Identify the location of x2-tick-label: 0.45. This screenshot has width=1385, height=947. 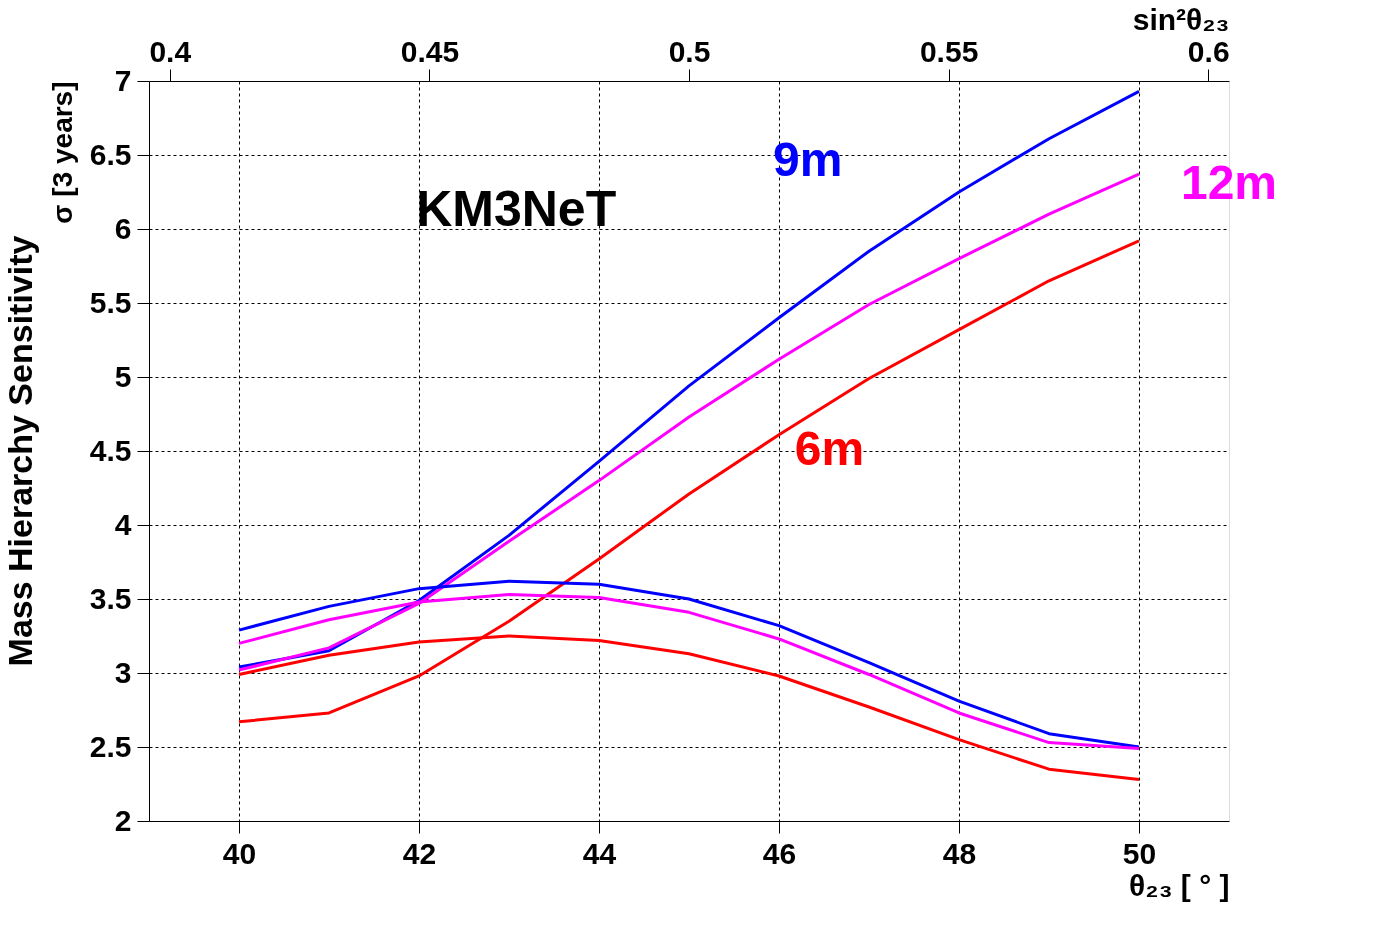
(430, 51).